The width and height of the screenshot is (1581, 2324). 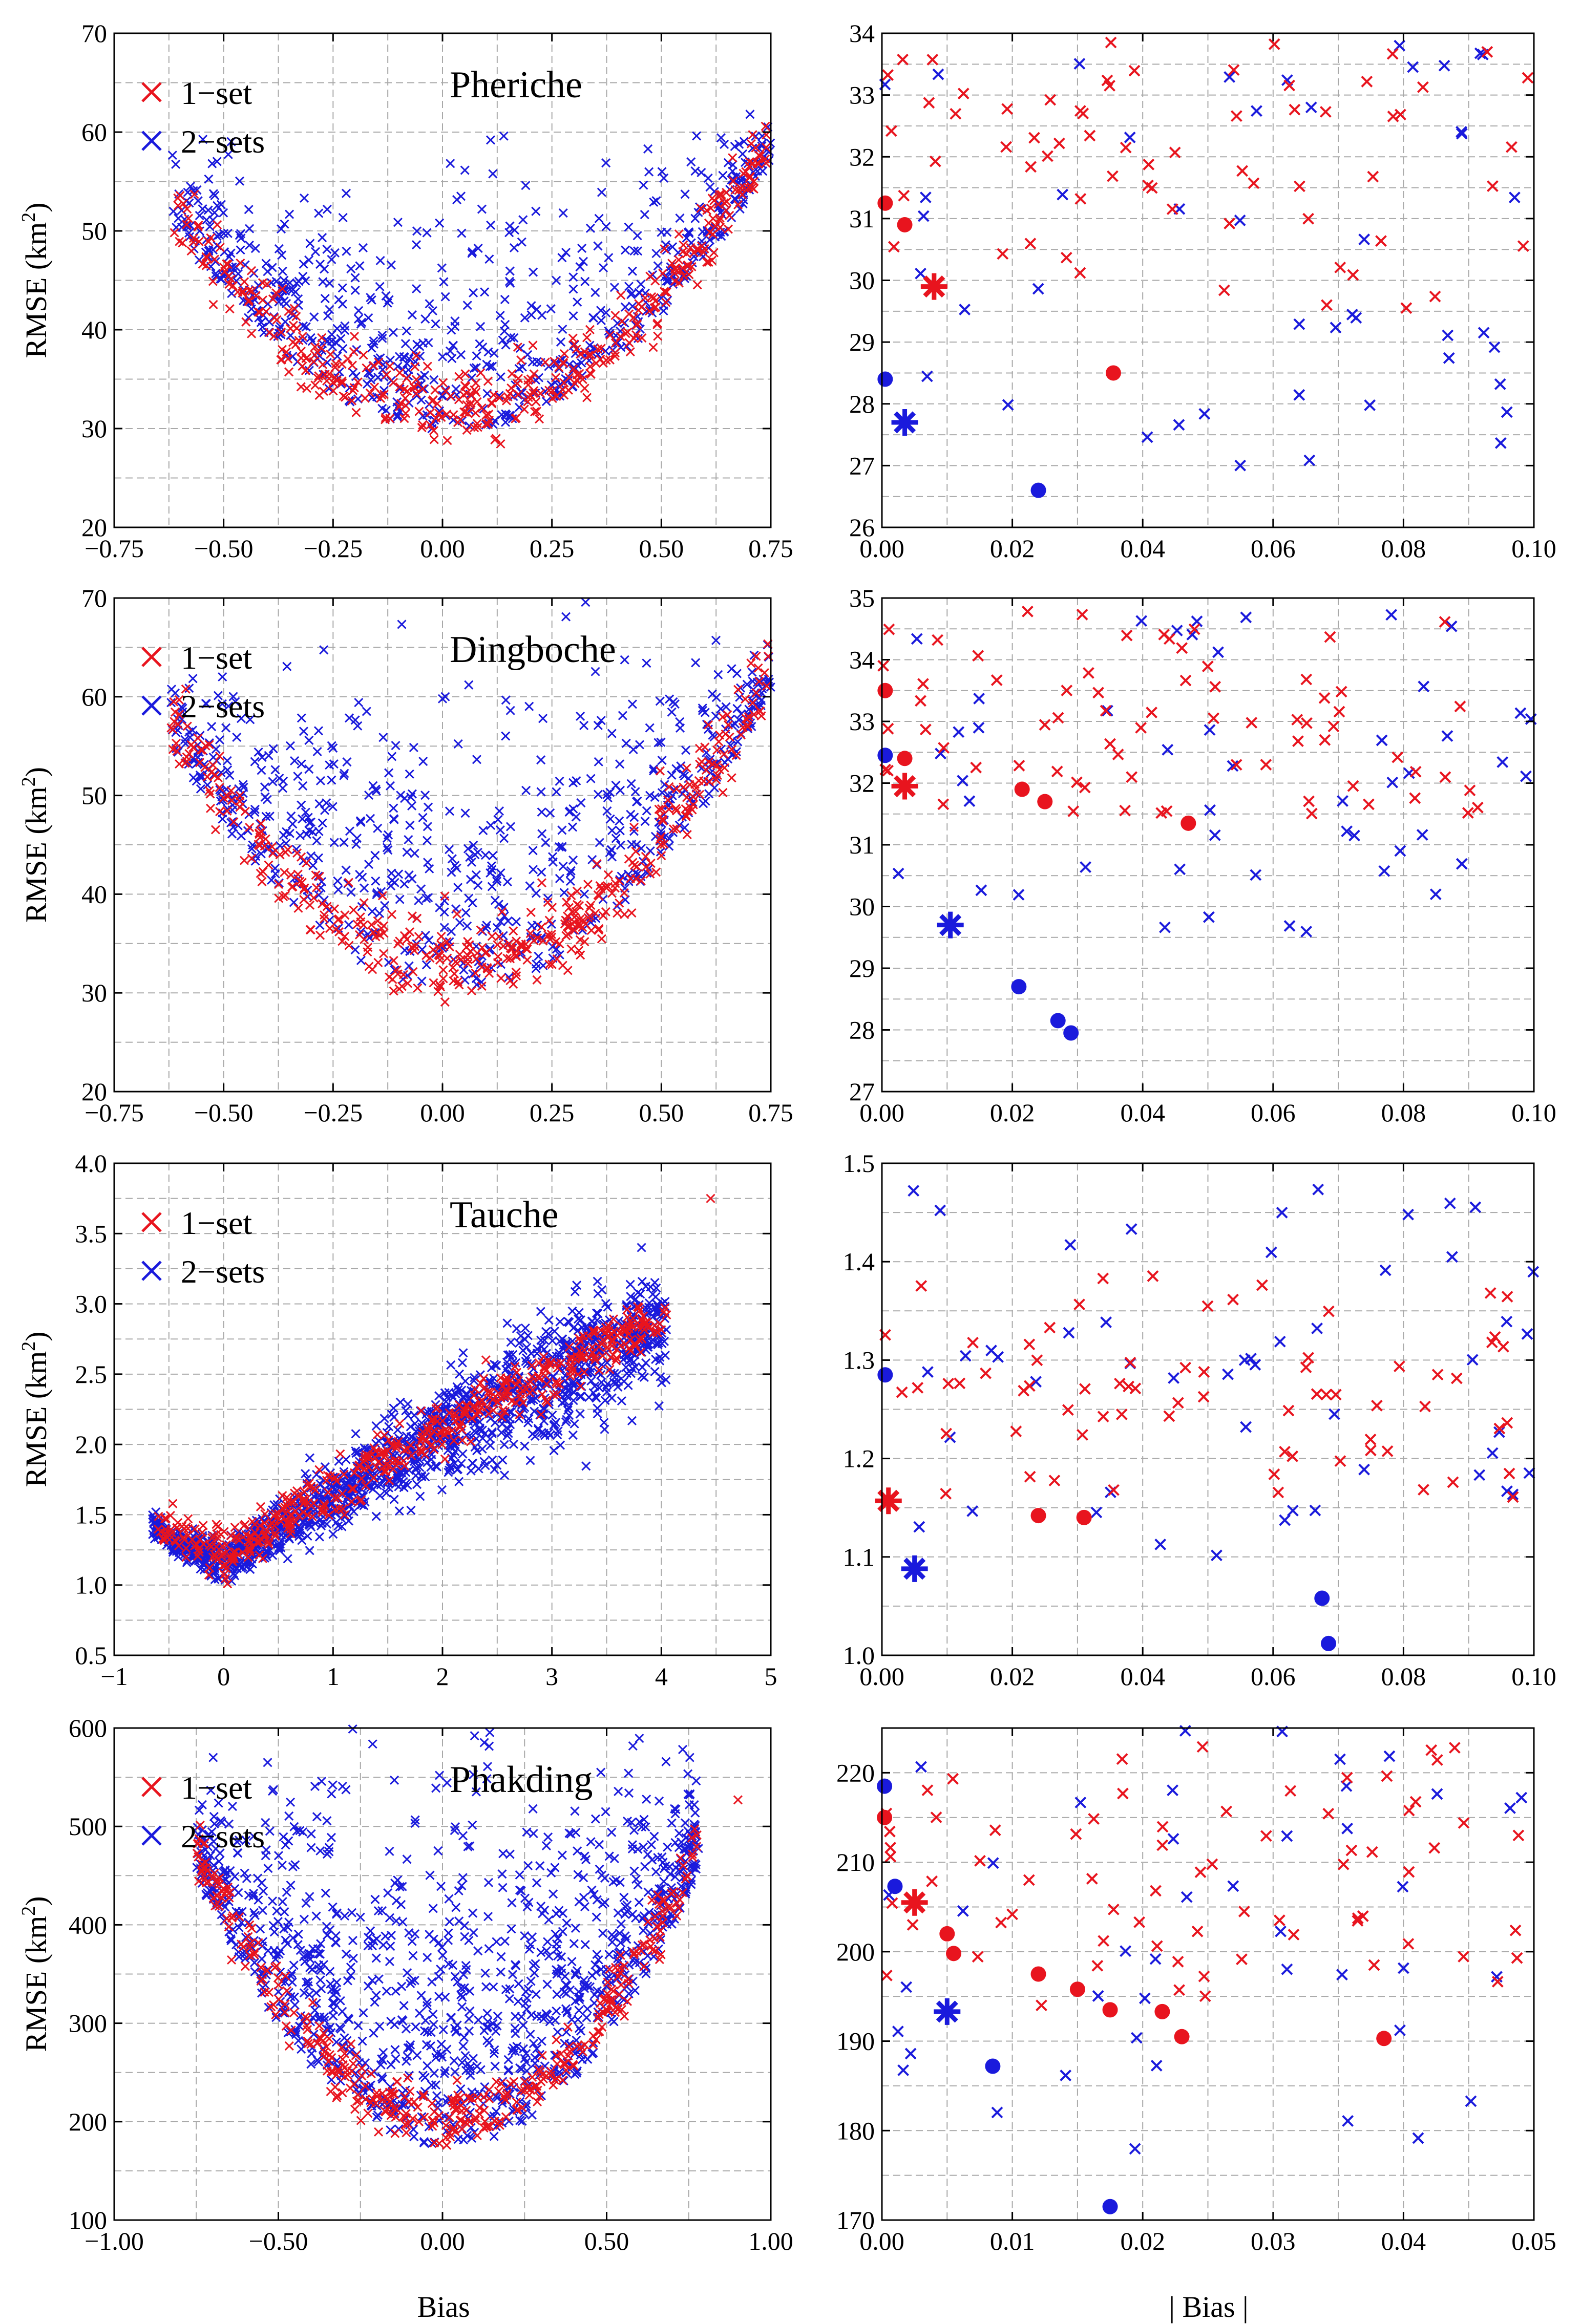 What do you see at coordinates (770, 1112) in the screenshot?
I see `x-tick-label: 0.75` at bounding box center [770, 1112].